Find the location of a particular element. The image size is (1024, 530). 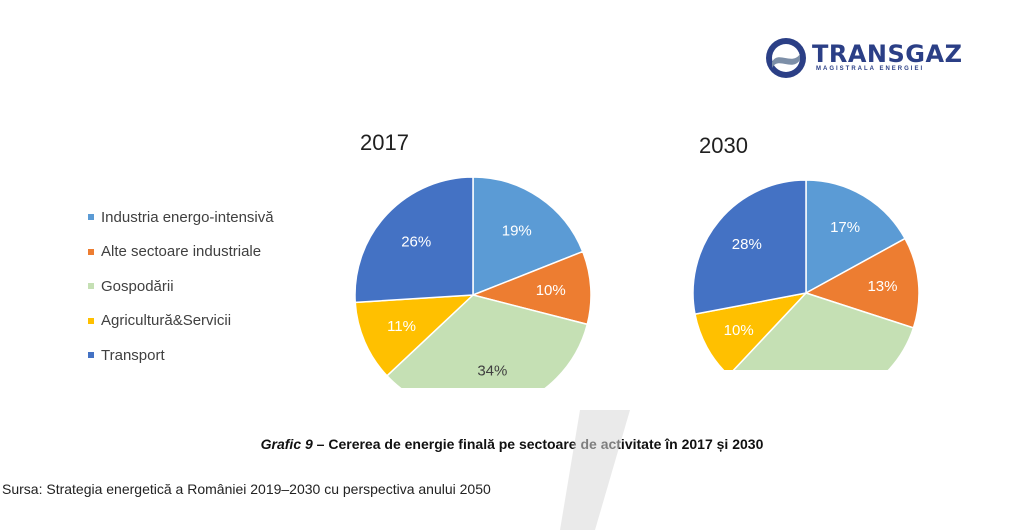

transgaz-logo: TRANSGAZ MAGISTRALA ENERGIEI is located at coordinates (863, 58).